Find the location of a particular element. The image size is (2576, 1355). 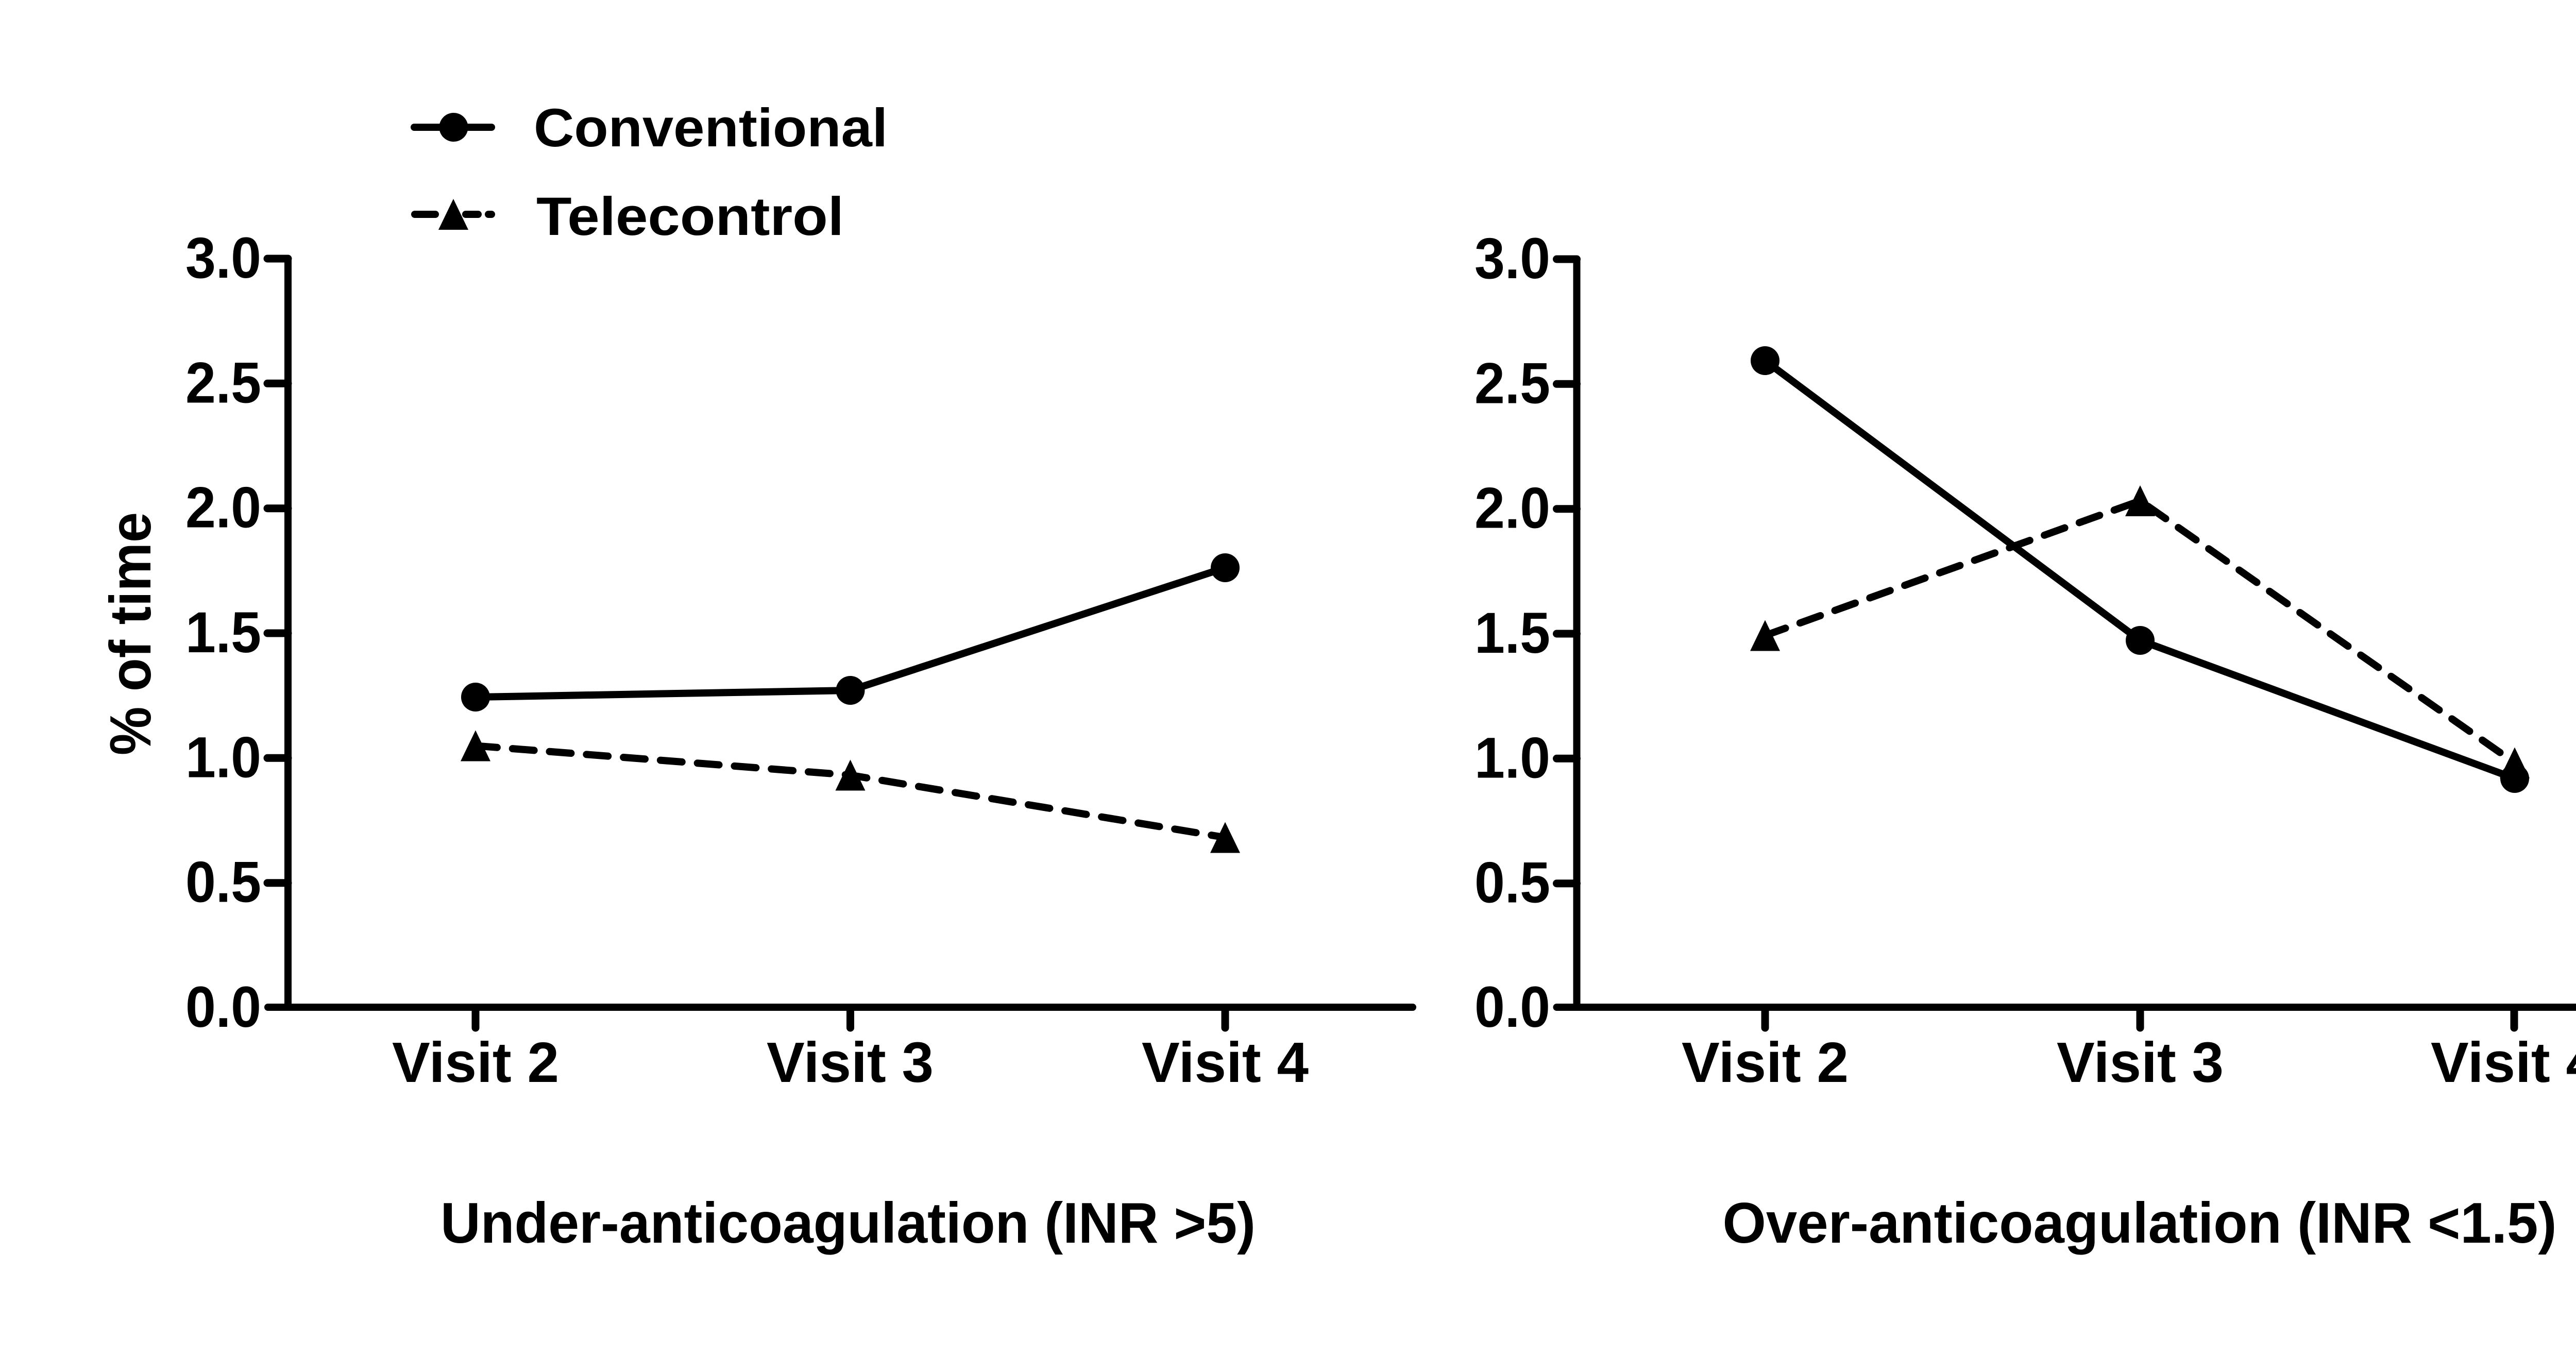

svg-text: % of time is located at coordinates (130, 633).